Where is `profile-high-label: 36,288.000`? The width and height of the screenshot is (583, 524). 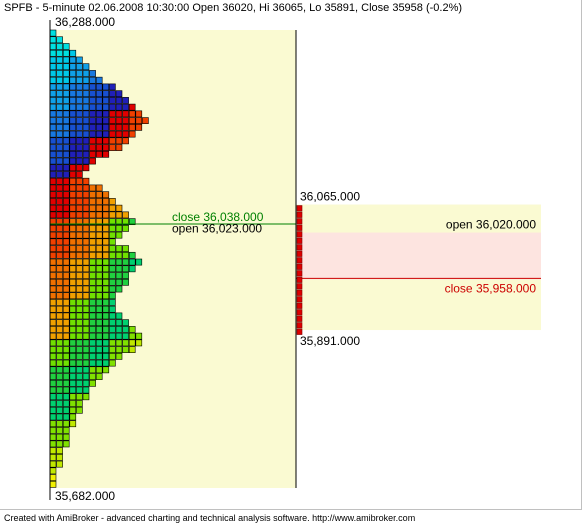 profile-high-label: 36,288.000 is located at coordinates (85, 22).